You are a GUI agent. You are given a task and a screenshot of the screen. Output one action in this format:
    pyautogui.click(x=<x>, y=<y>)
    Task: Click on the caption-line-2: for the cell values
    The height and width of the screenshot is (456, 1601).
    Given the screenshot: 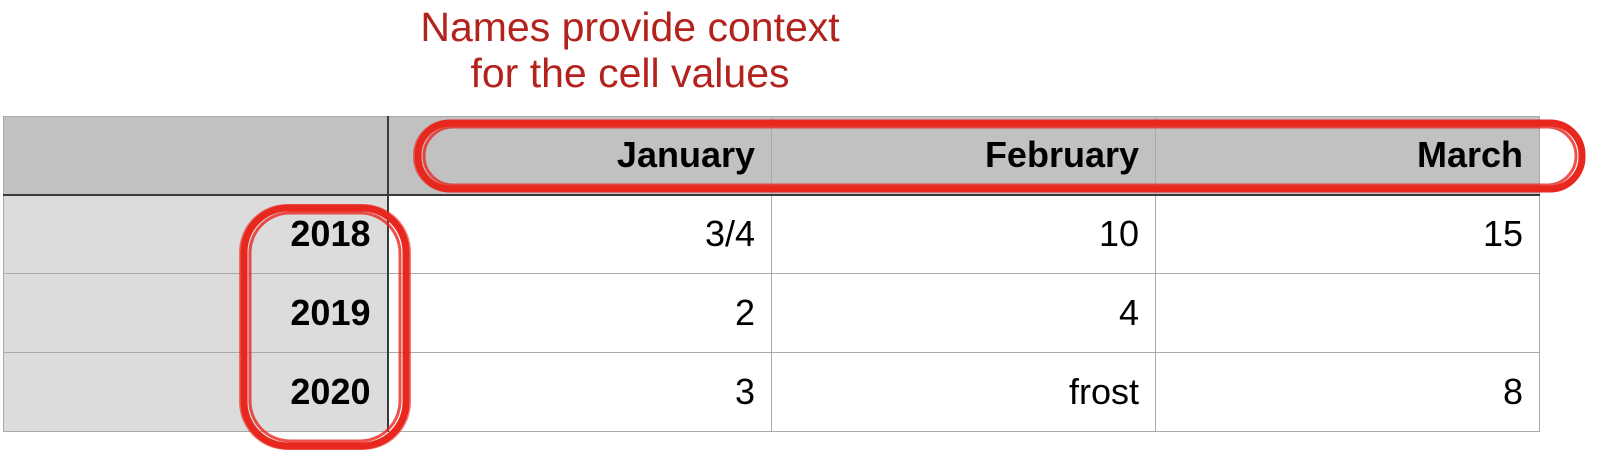 What is the action you would take?
    pyautogui.click(x=630, y=73)
    